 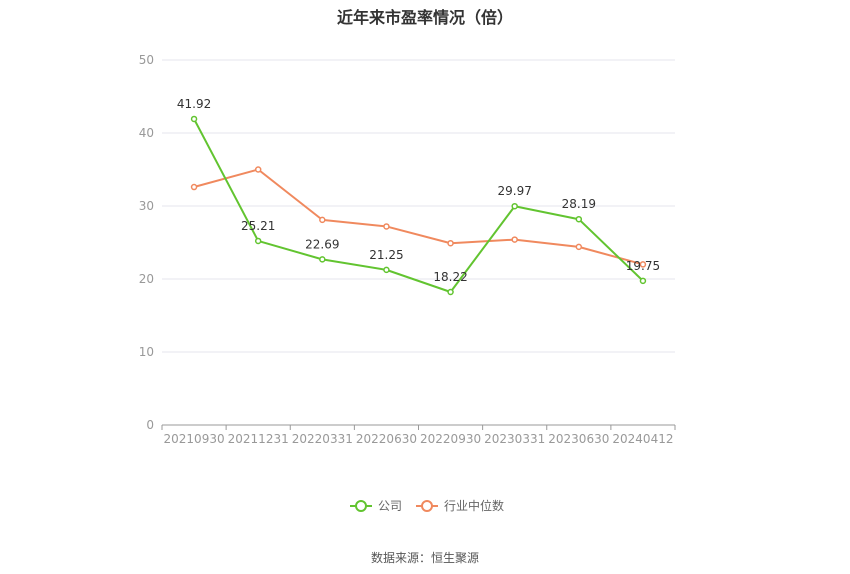 I want to click on data-label: 41.92, so click(x=194, y=104).